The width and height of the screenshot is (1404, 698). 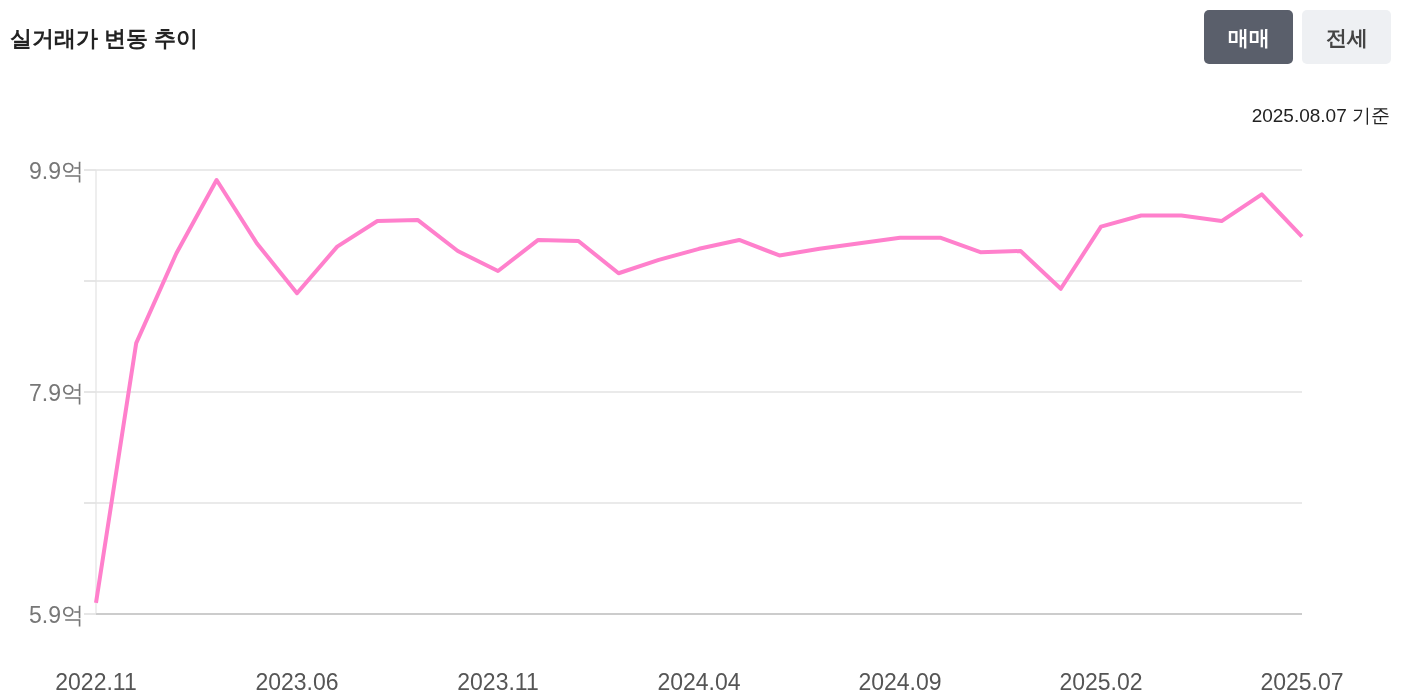 I want to click on xtick: 2024.09, so click(x=900, y=682).